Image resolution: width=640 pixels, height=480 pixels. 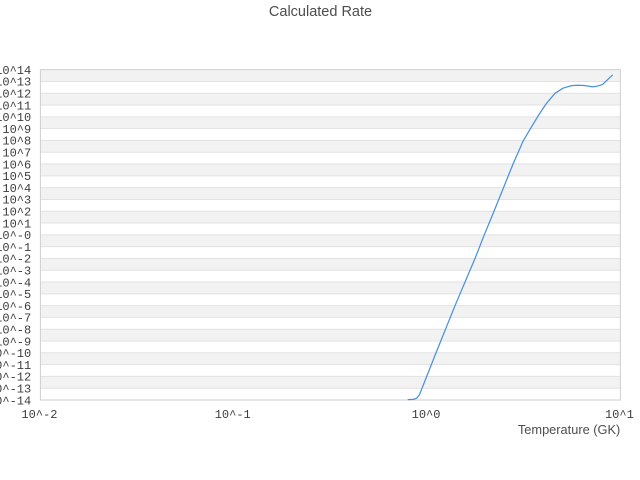 What do you see at coordinates (16, 212) in the screenshot?
I see `svg-text: 10^2` at bounding box center [16, 212].